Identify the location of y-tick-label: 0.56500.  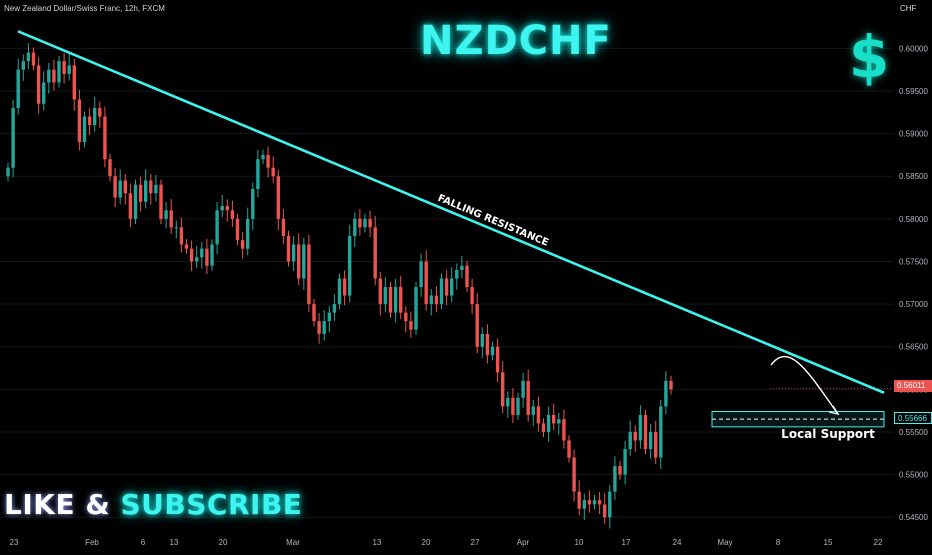
(913, 347).